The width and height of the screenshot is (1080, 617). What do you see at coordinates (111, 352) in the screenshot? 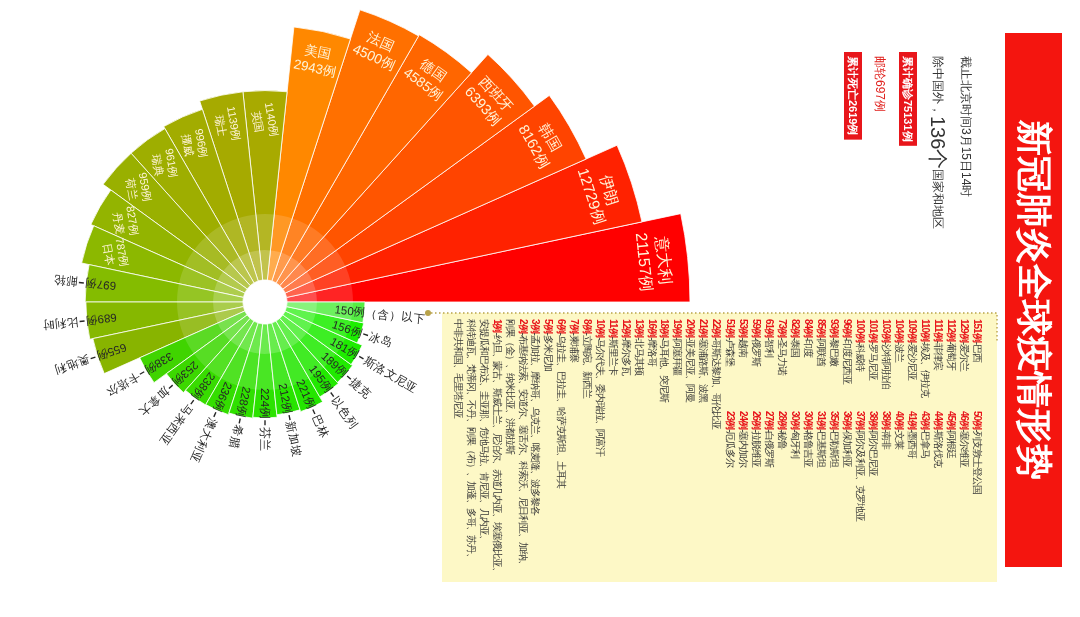
I see `data-label: 655例` at bounding box center [111, 352].